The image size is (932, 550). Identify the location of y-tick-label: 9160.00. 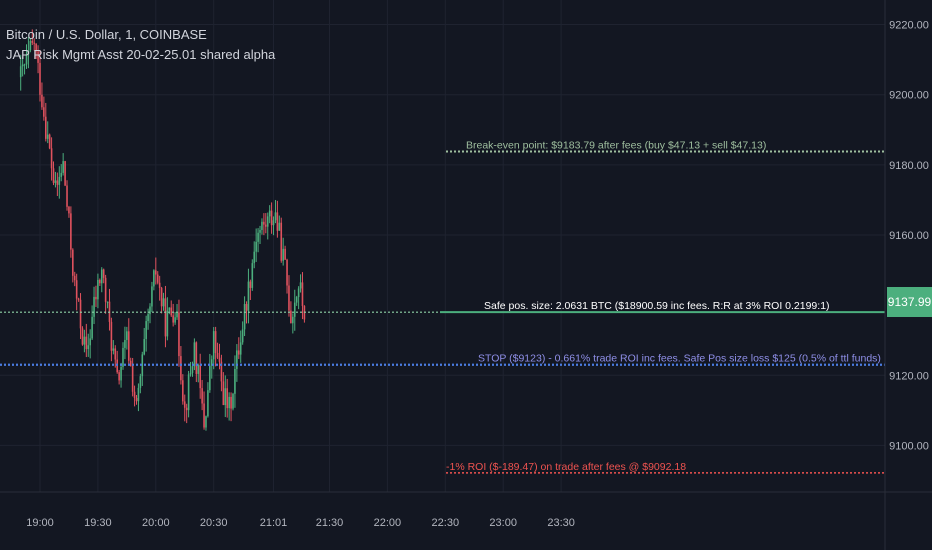
(909, 236).